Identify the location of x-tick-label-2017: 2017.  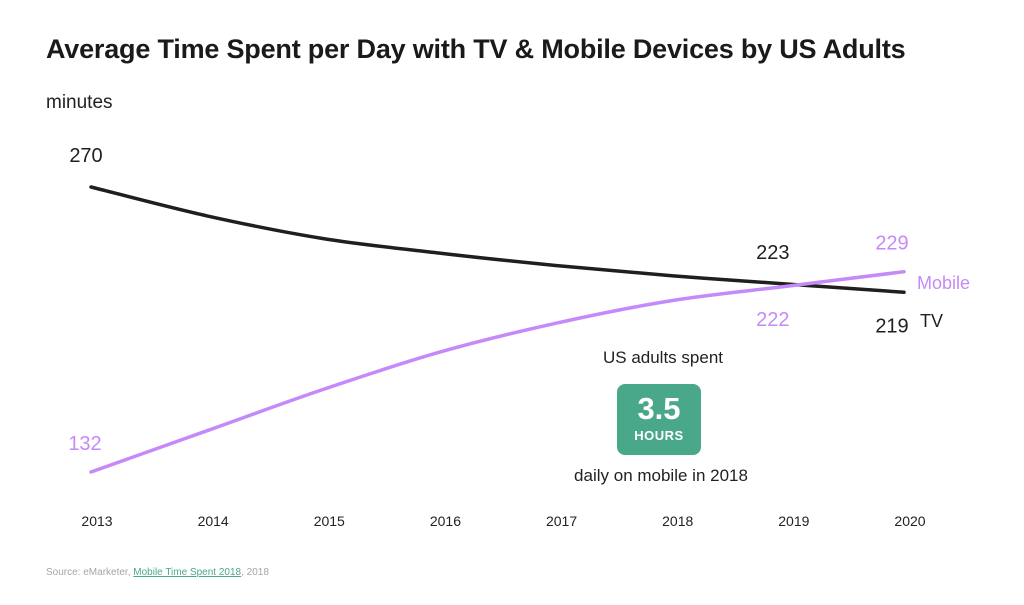
(561, 521).